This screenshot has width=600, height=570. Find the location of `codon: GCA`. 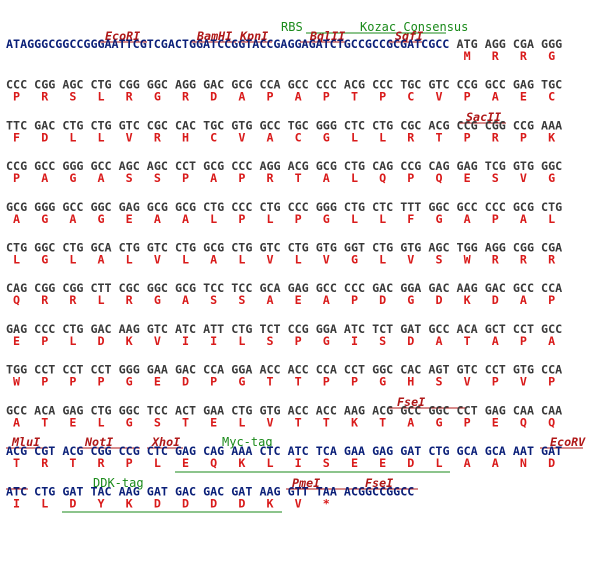

codon: GCA is located at coordinates (269, 288).